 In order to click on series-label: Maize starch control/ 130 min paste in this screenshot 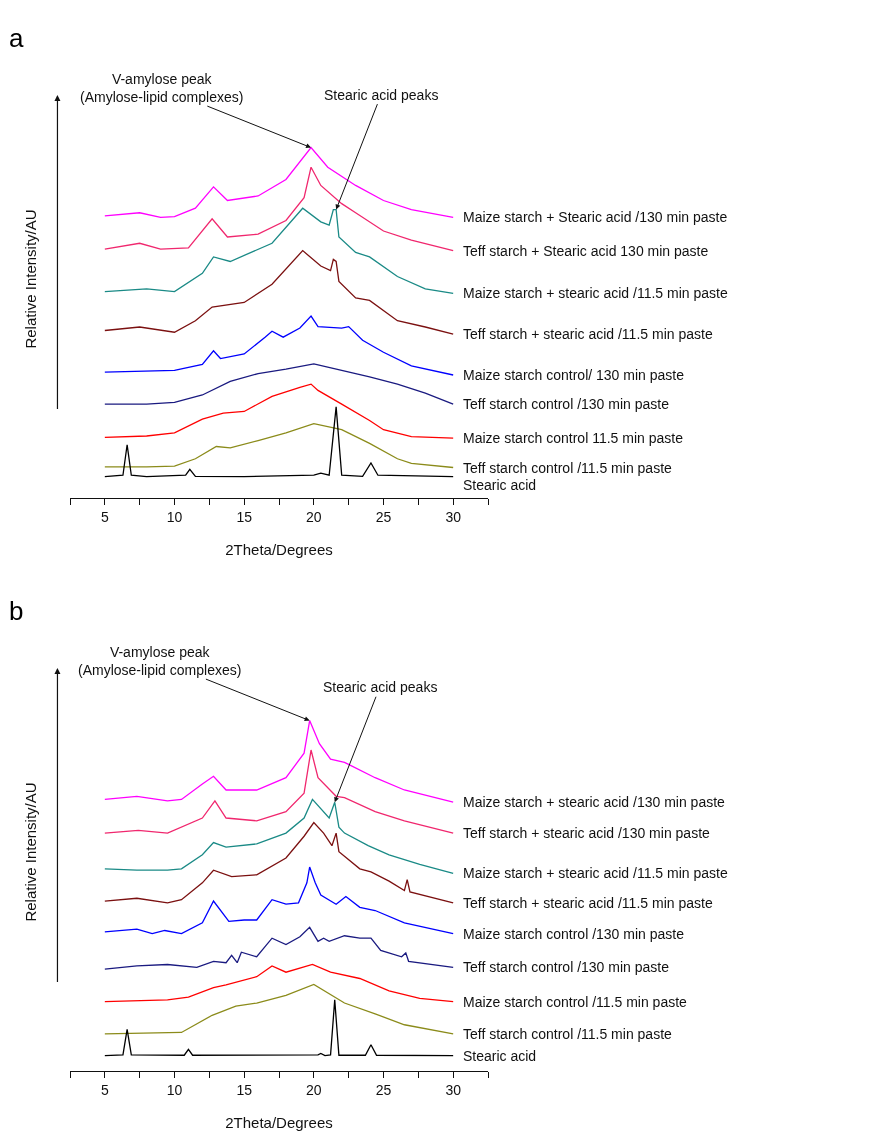, I will do `click(574, 375)`.